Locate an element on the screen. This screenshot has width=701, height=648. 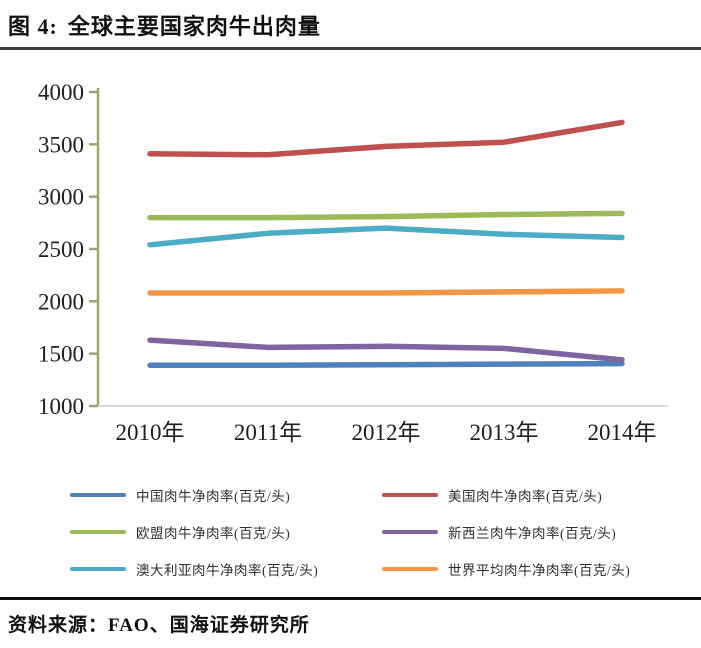
legend-item-1: 美国肉牛净肉率(百克/头) is located at coordinates (538, 495).